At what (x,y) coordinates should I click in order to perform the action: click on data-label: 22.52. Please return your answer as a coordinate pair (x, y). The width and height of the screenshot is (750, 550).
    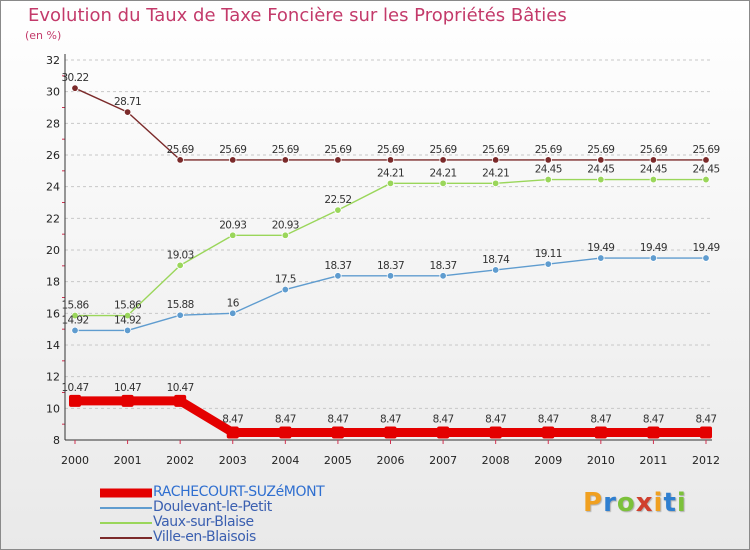
    Looking at the image, I should click on (337, 200).